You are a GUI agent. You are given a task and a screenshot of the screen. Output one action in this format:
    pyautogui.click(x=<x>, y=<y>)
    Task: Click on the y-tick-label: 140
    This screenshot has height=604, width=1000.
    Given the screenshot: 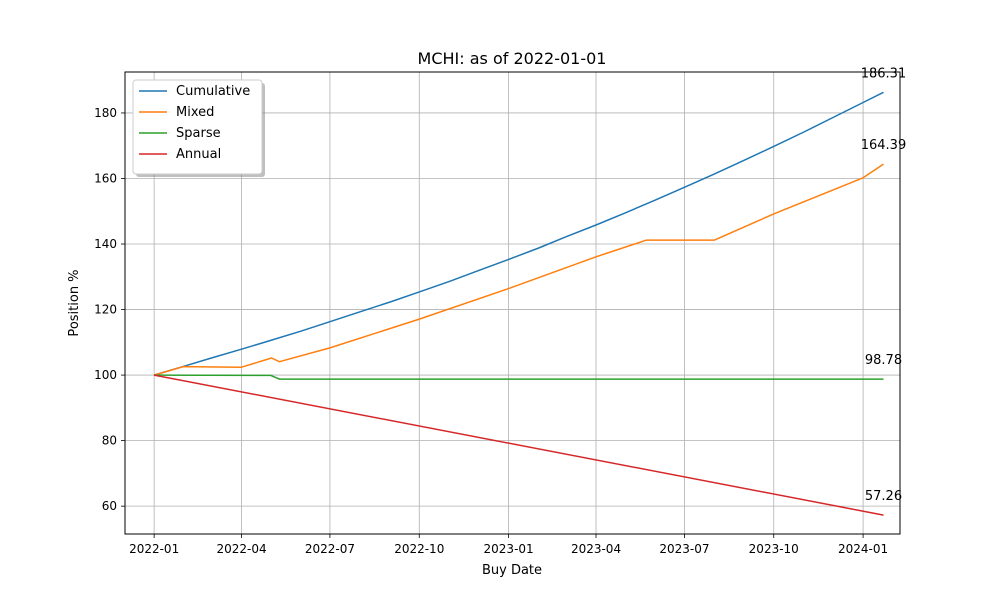 What is the action you would take?
    pyautogui.click(x=105, y=244)
    